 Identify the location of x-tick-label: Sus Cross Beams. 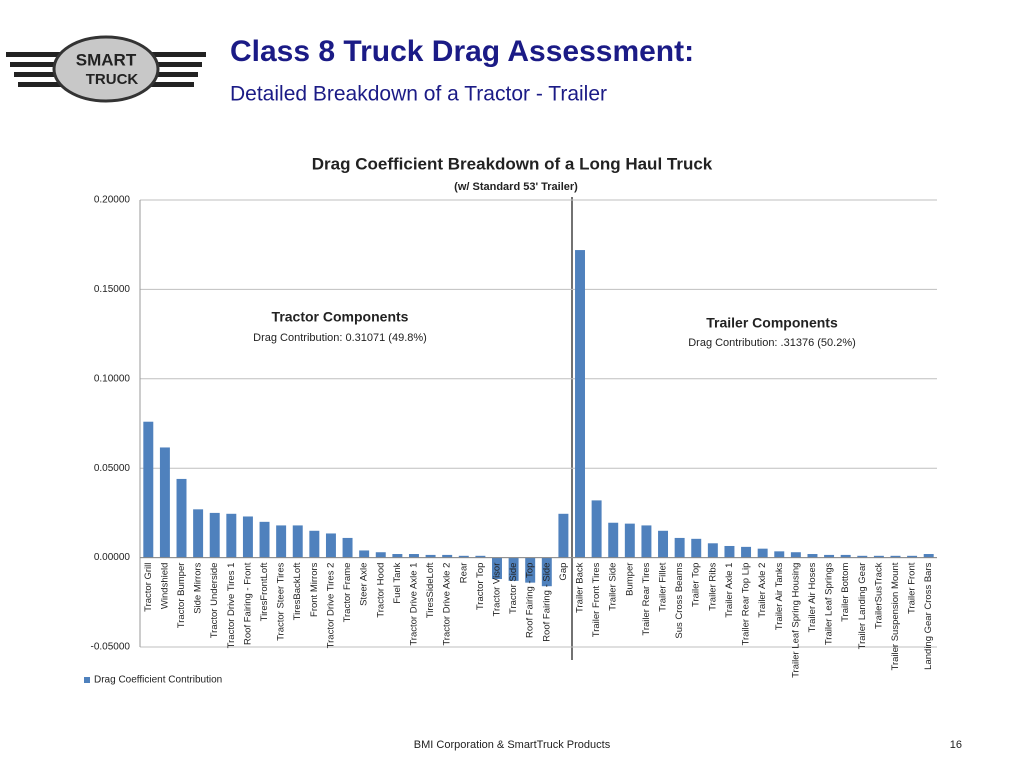
(679, 600).